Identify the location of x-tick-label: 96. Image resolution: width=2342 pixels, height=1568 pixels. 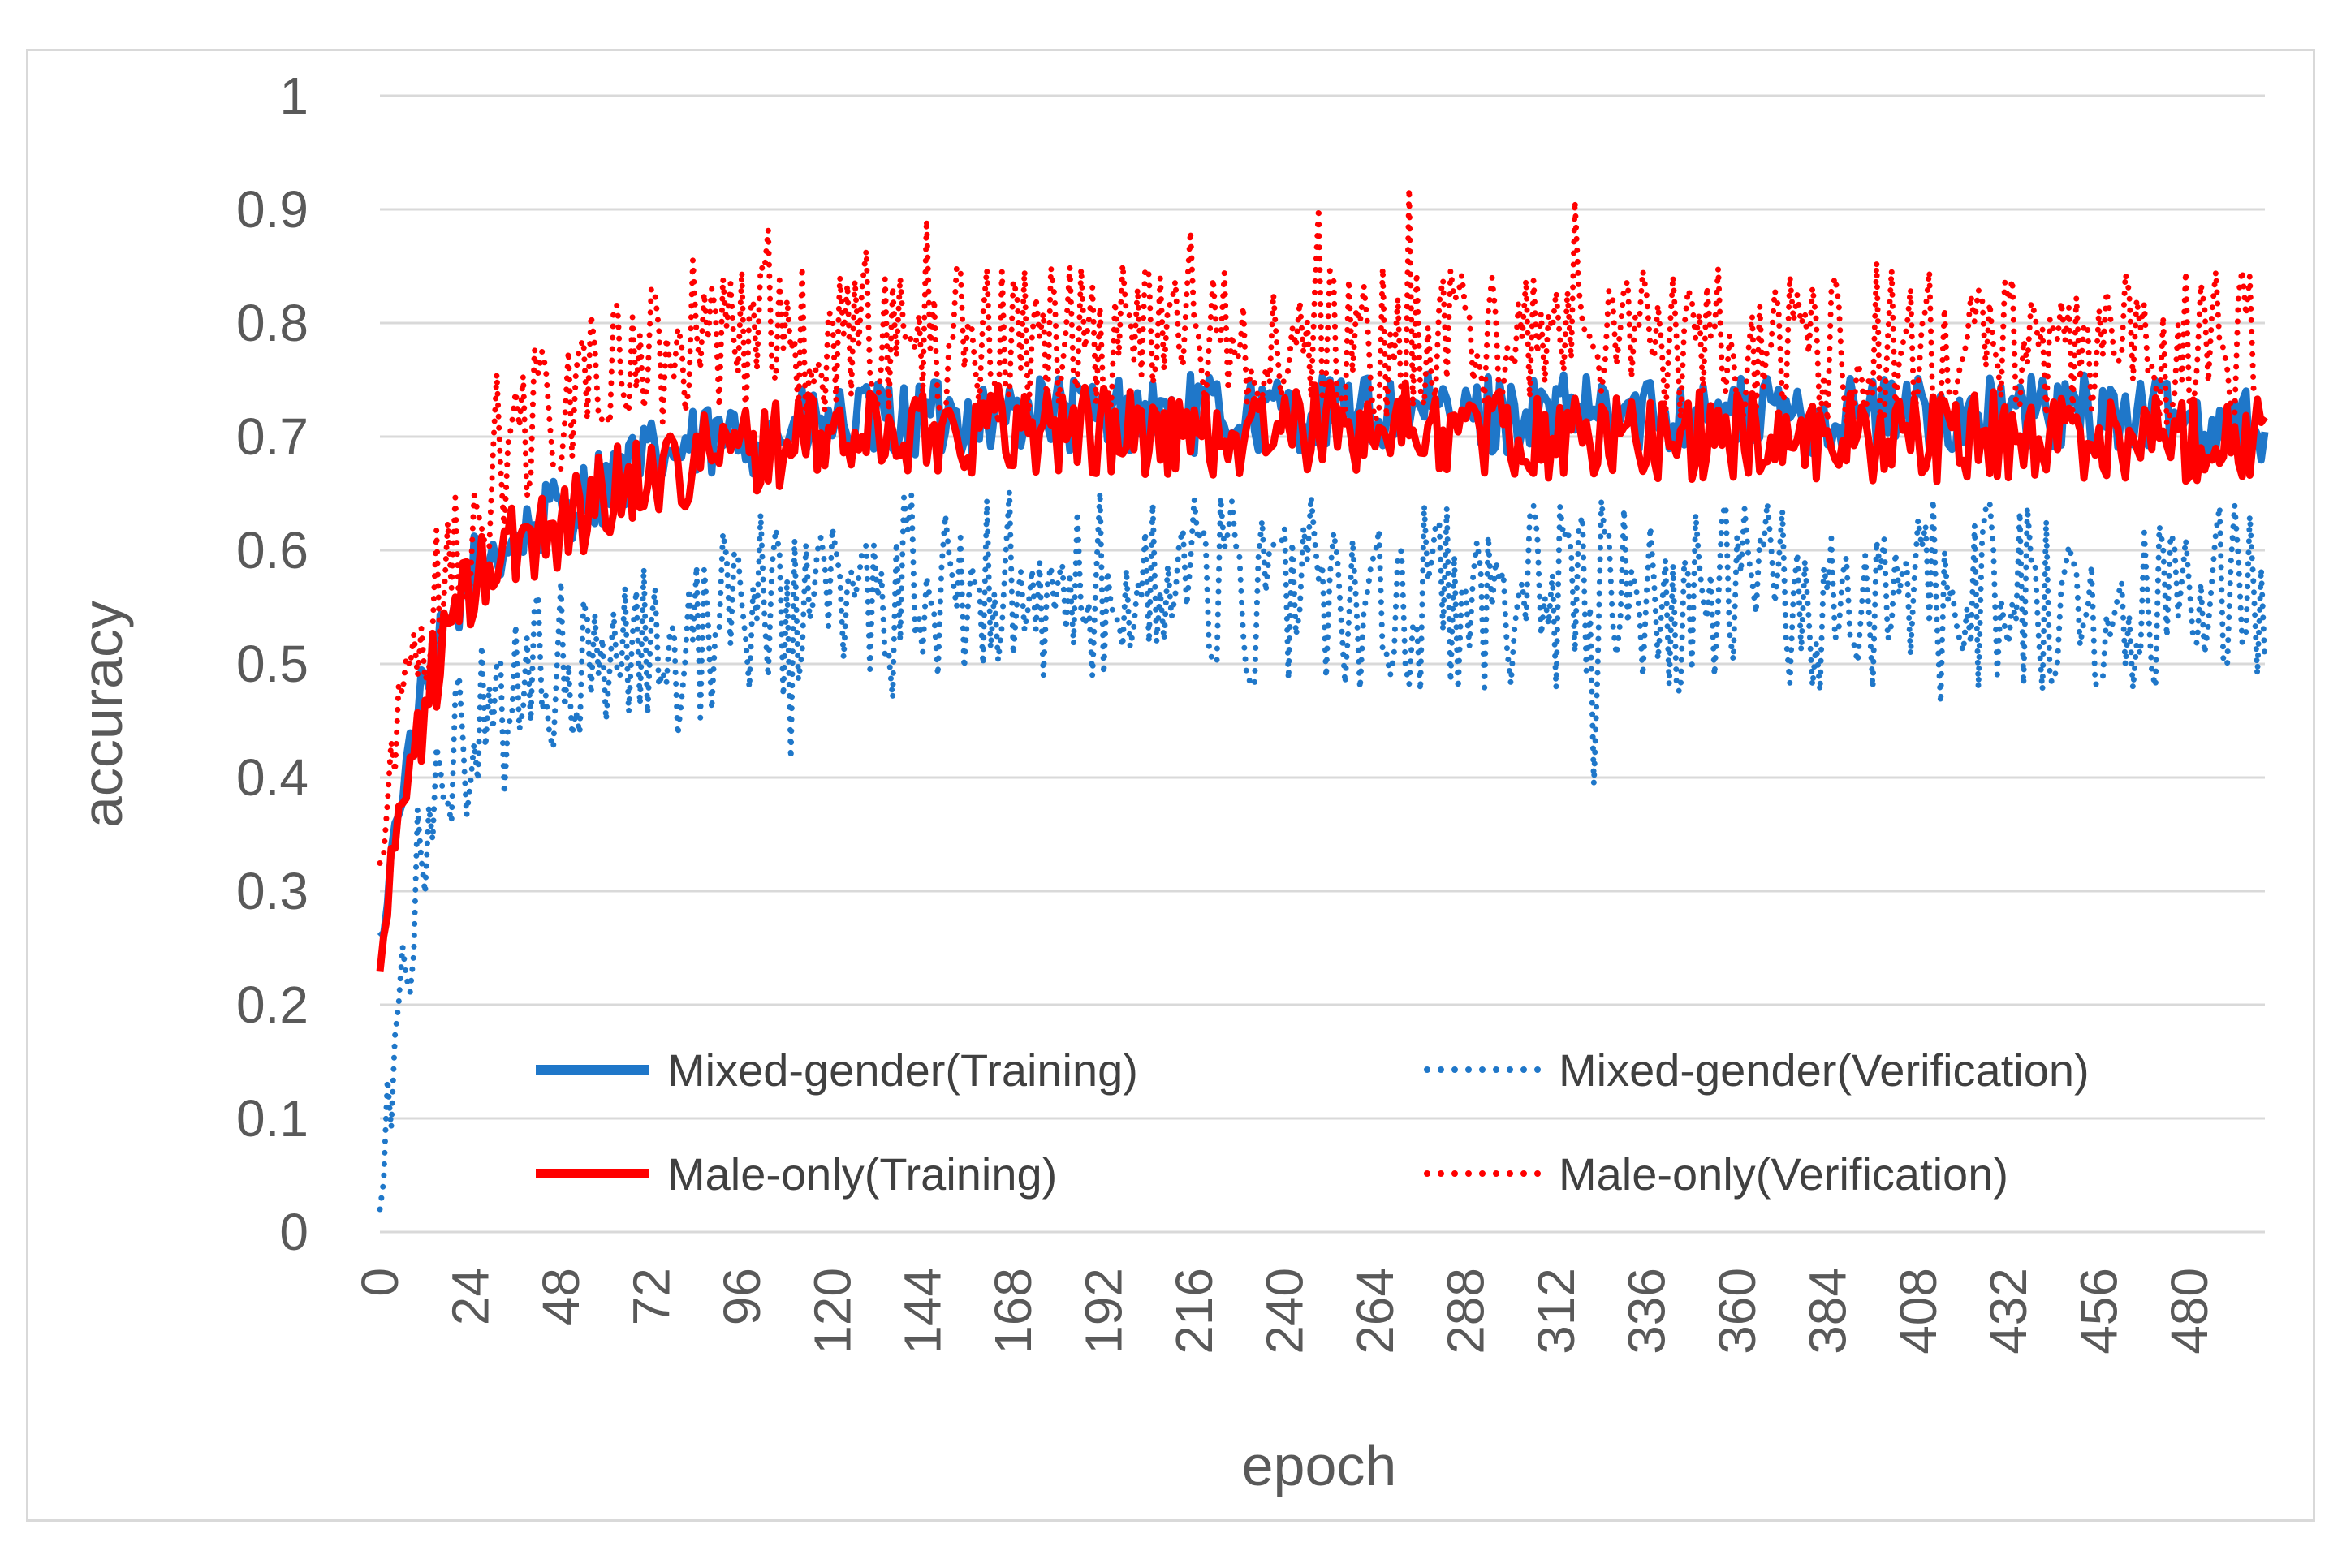
(742, 1297).